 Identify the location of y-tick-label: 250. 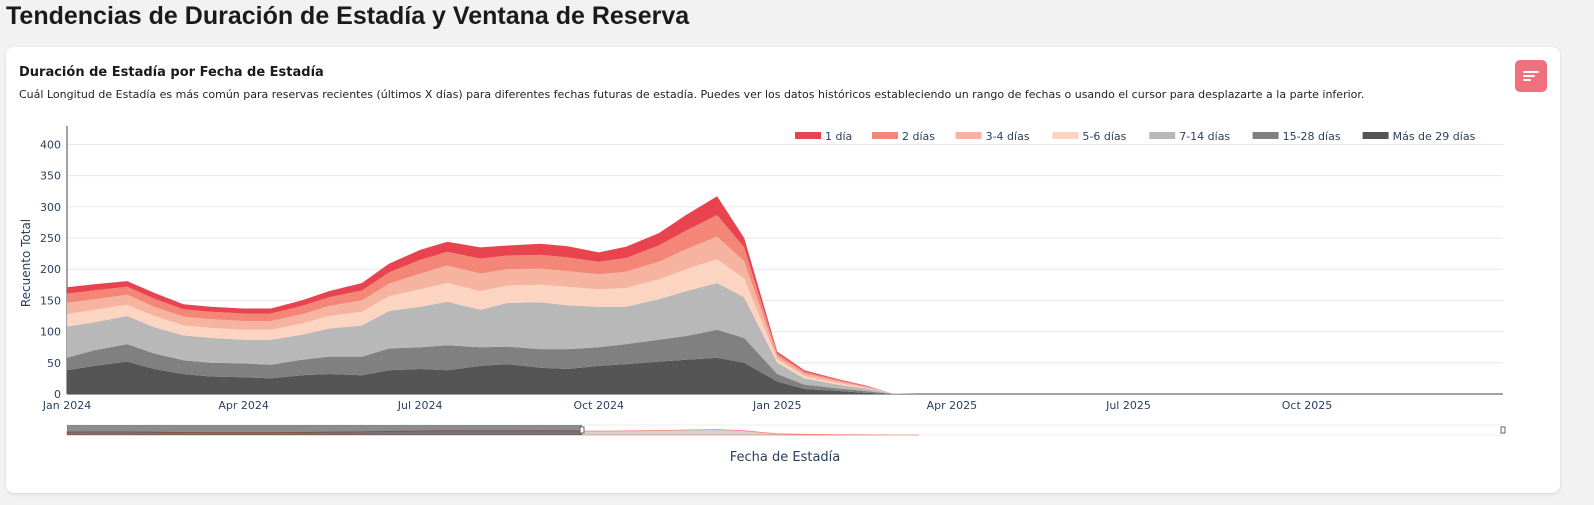
(50, 238).